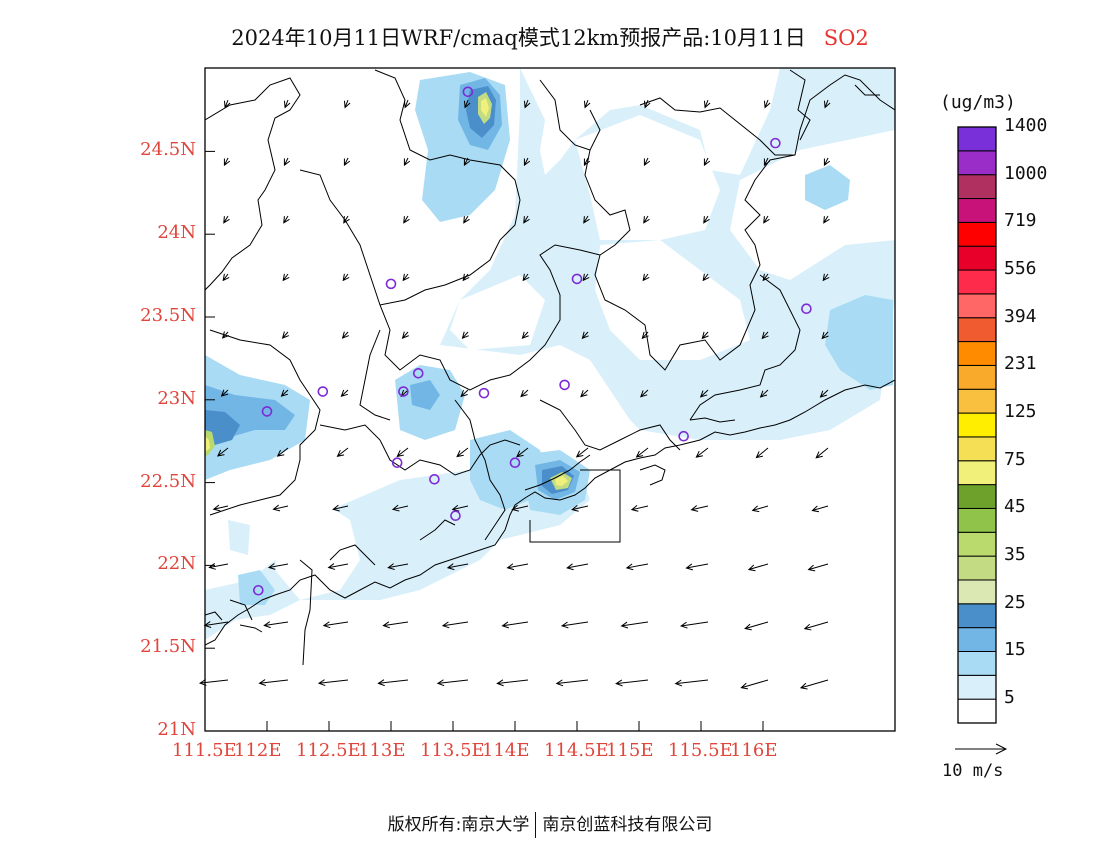 Image resolution: width=1100 pixels, height=850 pixels. Describe the element at coordinates (1020, 364) in the screenshot. I see `colorbar-label: 231` at that location.